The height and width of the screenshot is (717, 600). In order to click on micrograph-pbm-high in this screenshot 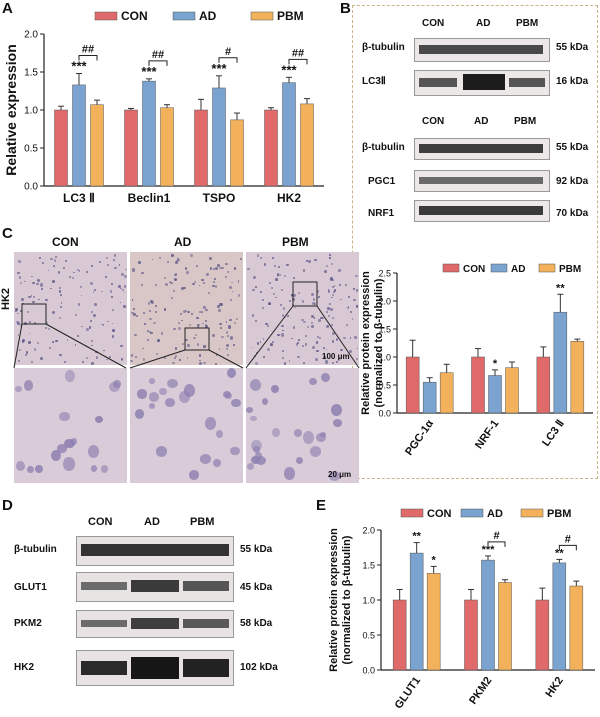, I will do `click(302, 425)`.